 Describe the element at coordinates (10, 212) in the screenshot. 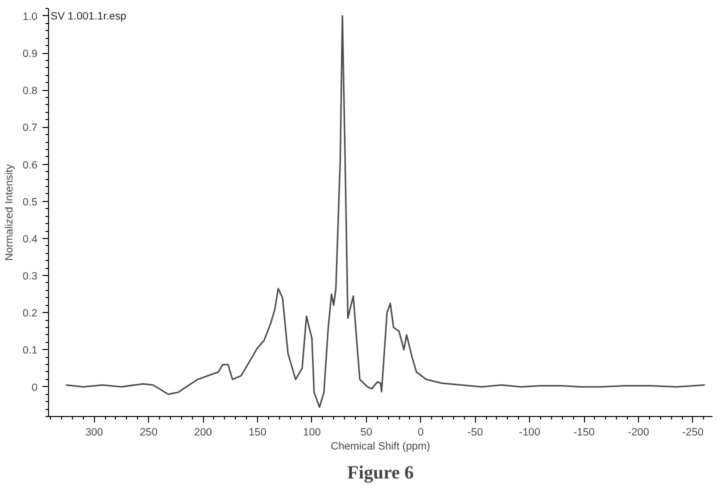

I see `y-axis-title: Normalized Intensity` at that location.